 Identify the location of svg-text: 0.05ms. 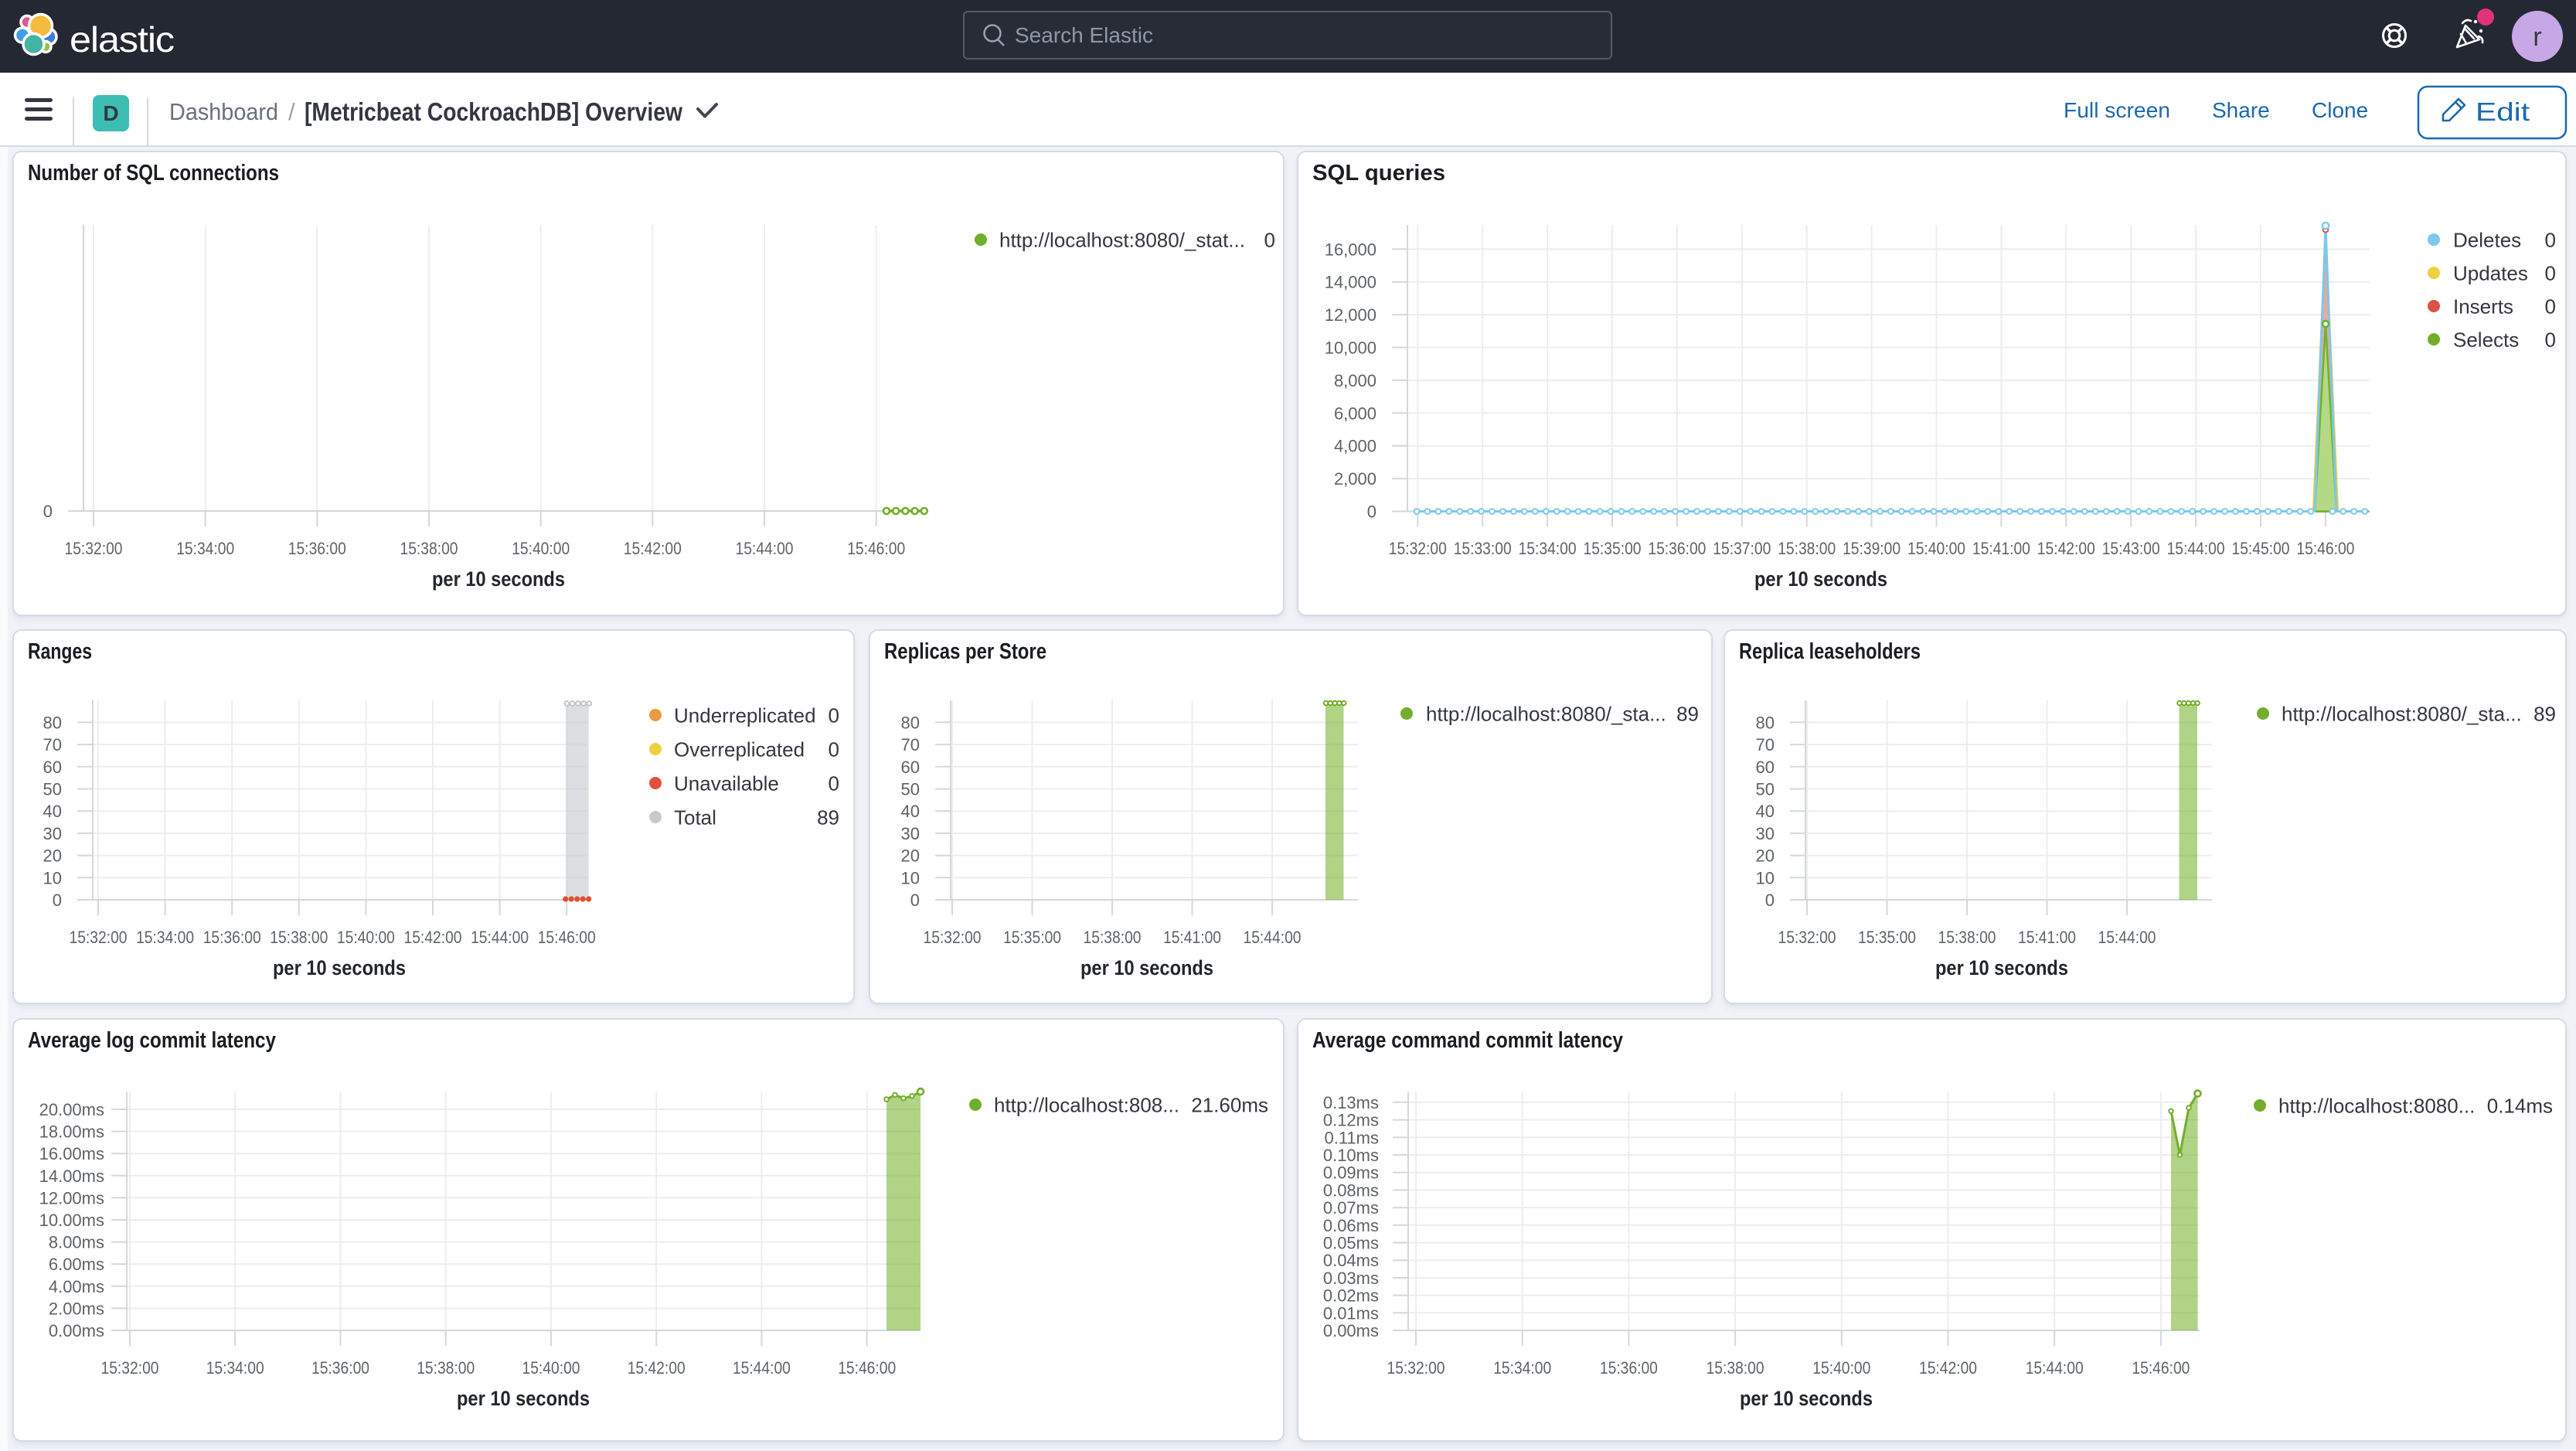
(1351, 1243).